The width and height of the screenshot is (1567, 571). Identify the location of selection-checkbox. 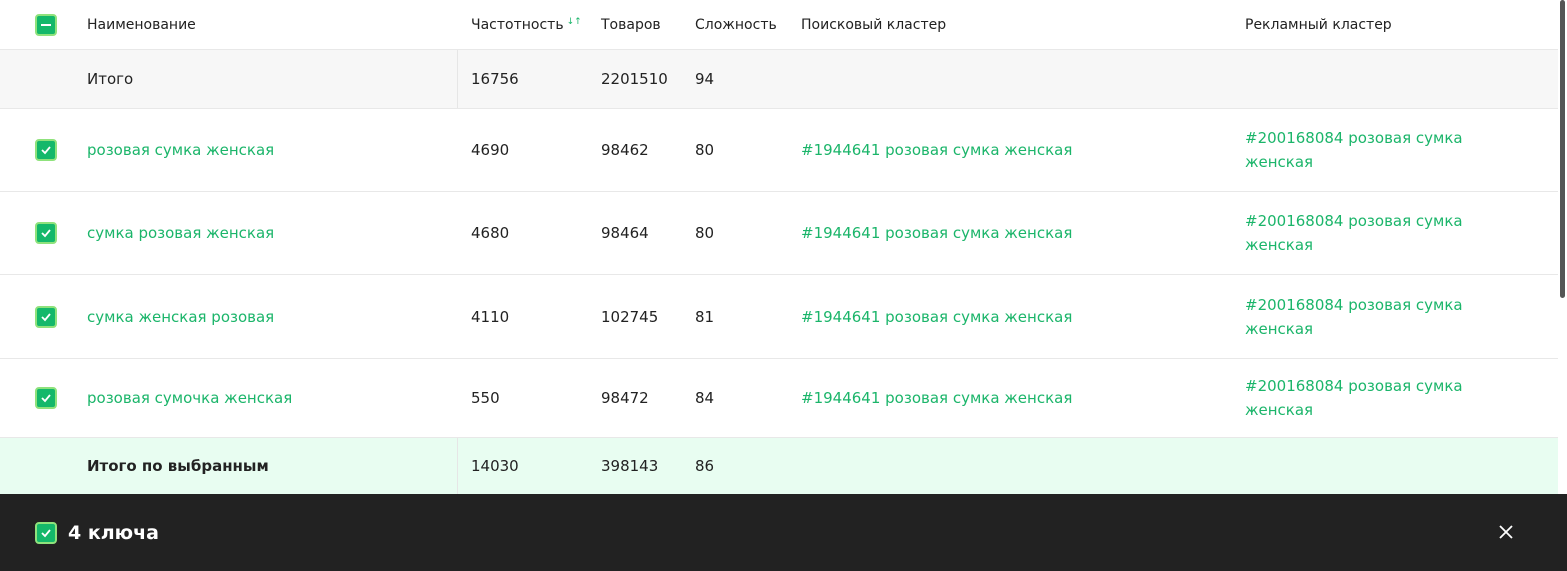
(46, 532).